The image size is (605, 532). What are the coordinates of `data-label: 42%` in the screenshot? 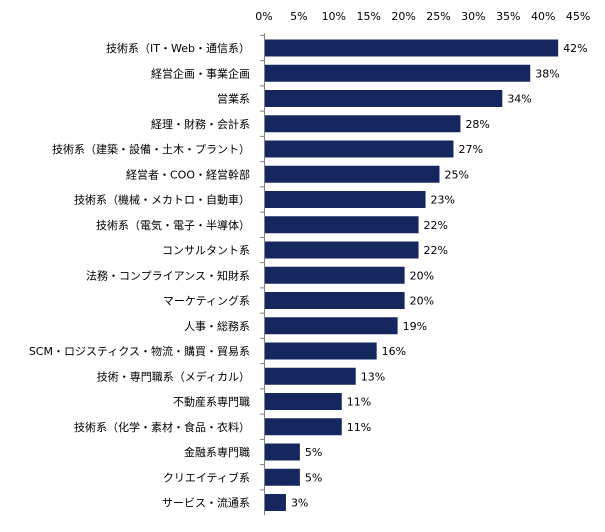 It's located at (575, 48).